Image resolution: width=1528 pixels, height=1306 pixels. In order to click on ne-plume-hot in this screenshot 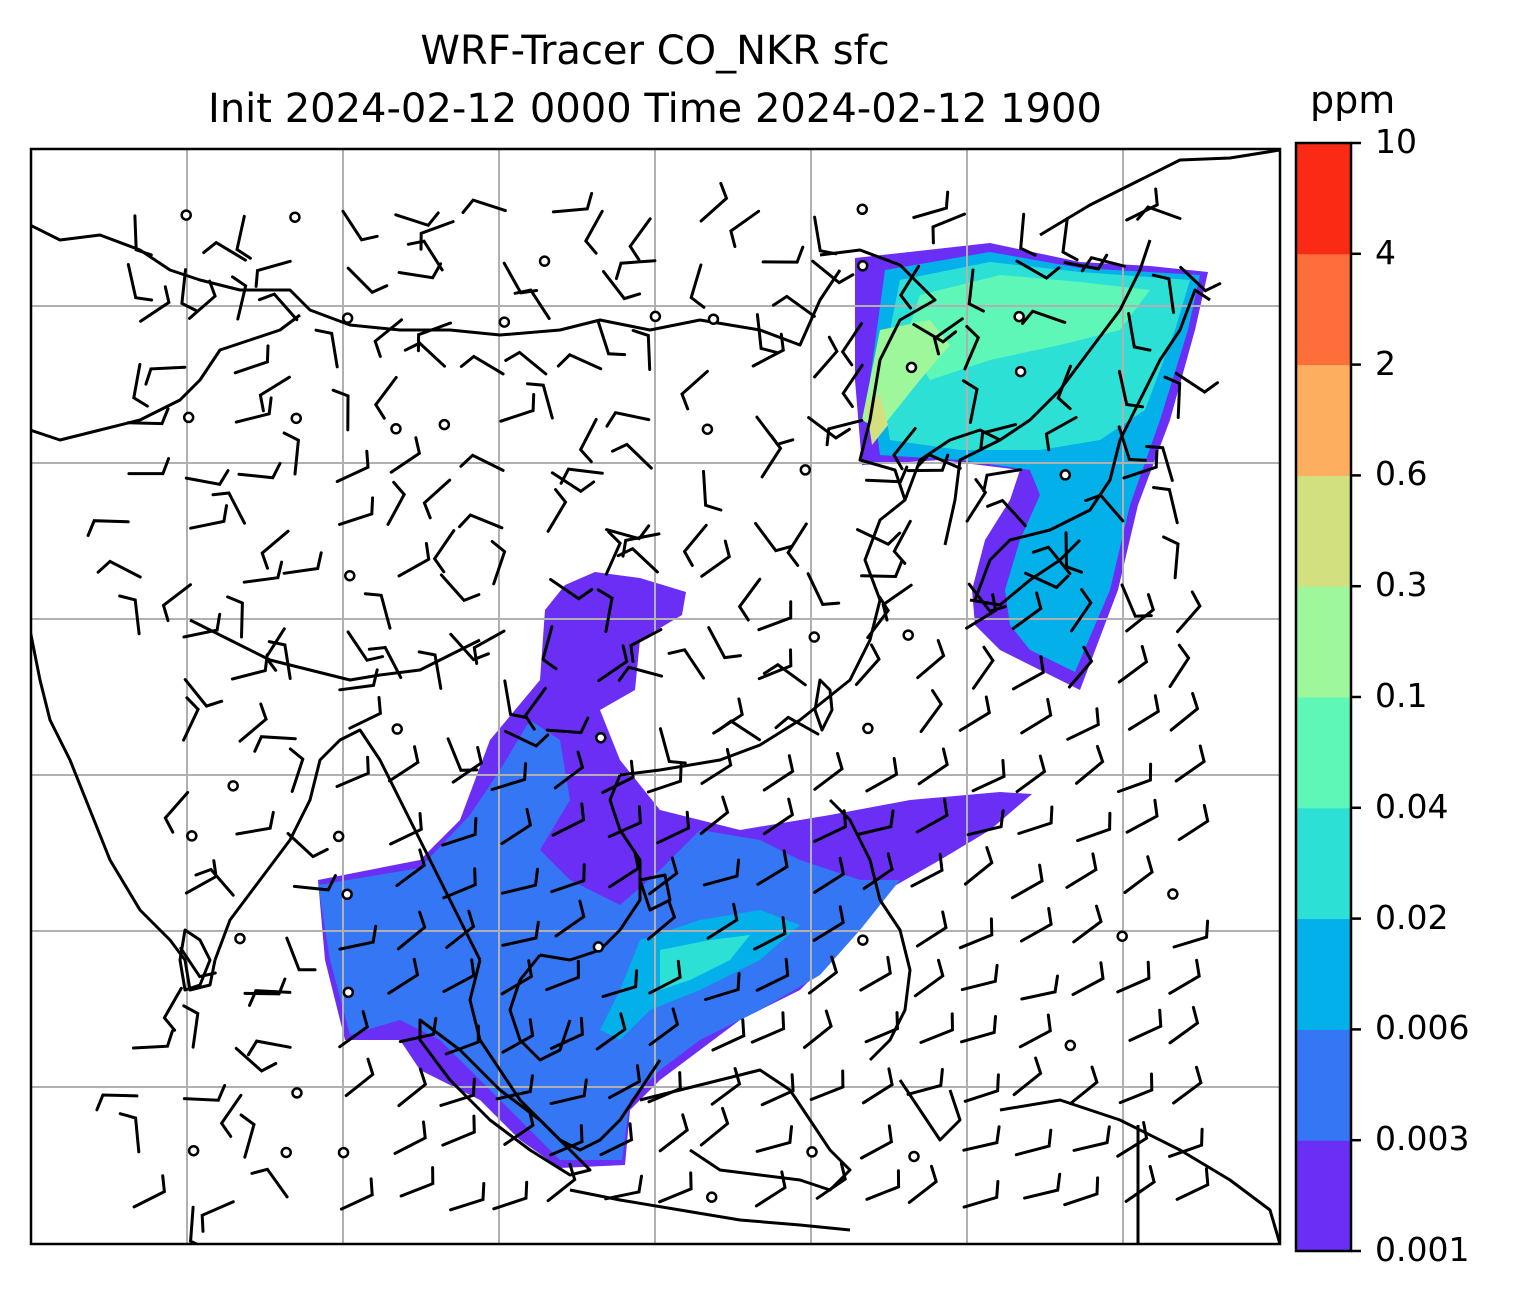, I will do `click(906, 375)`.